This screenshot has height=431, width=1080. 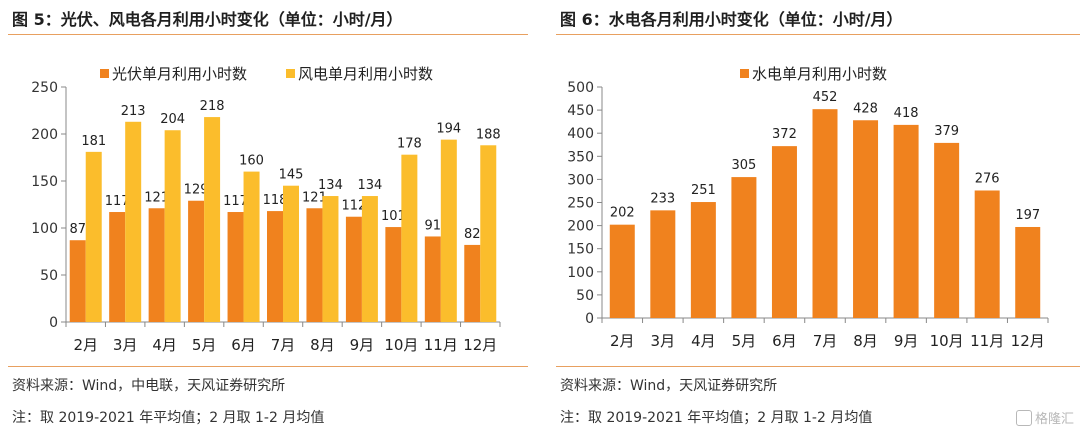 I want to click on data-label: 233, so click(x=662, y=198).